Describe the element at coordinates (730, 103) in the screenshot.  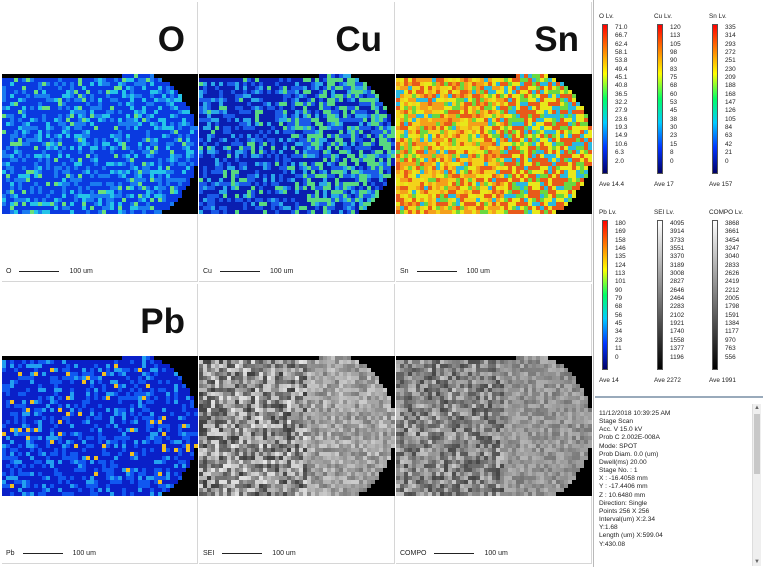
I see `legend-tick: 147` at that location.